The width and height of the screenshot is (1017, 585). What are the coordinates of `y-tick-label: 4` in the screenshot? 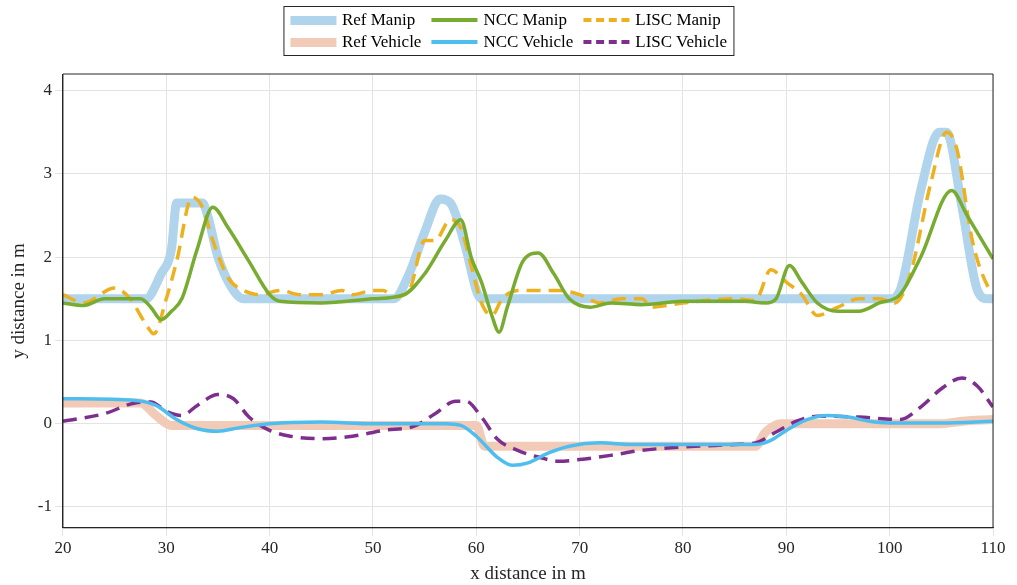 It's located at (48, 90).